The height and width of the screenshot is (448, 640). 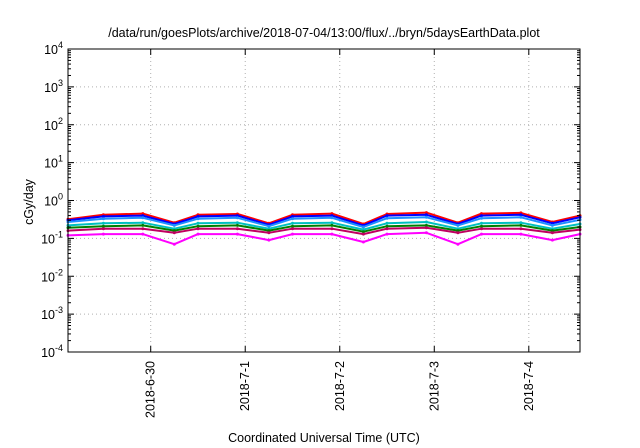 What do you see at coordinates (245, 386) in the screenshot?
I see `x-tick-label: 2018-7-1` at bounding box center [245, 386].